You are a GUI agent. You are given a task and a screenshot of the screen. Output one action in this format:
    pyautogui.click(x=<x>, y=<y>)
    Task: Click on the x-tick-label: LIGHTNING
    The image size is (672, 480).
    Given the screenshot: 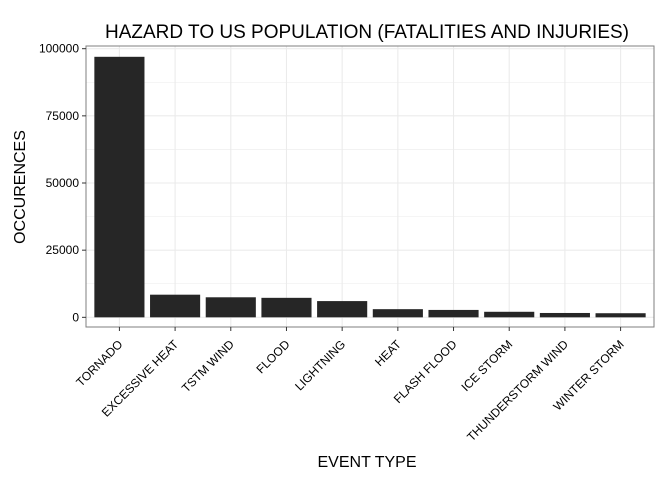 What is the action you would take?
    pyautogui.click(x=320, y=365)
    